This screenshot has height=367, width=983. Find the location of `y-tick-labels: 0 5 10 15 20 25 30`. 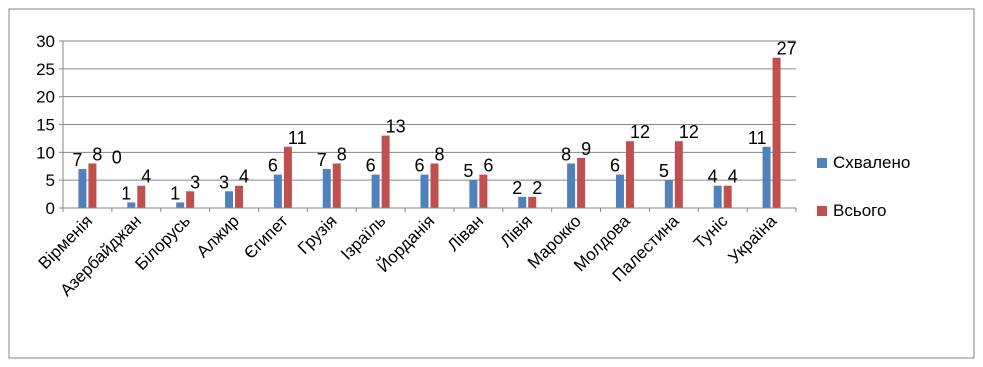

y-tick-labels: 0 5 10 15 20 25 30 is located at coordinates (45, 125).